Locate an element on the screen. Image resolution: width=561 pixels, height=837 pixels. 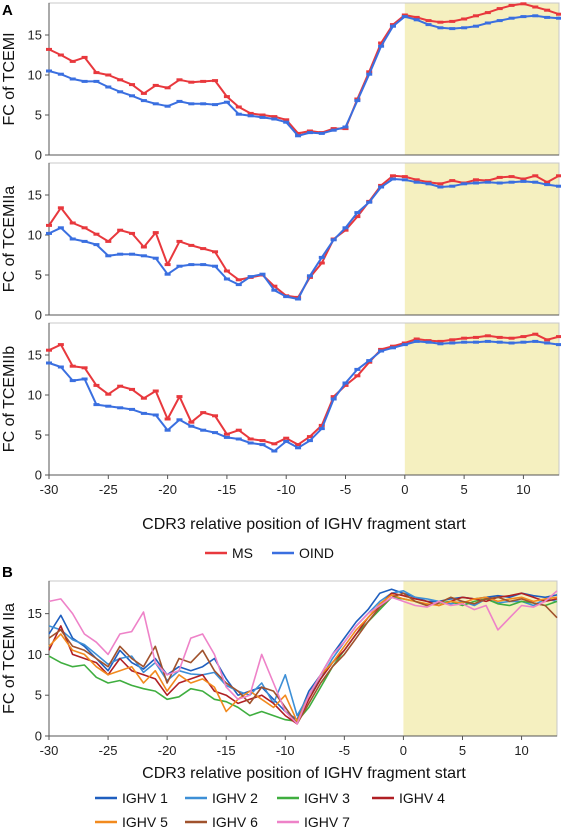
panel-b-label: B is located at coordinates (7, 572).